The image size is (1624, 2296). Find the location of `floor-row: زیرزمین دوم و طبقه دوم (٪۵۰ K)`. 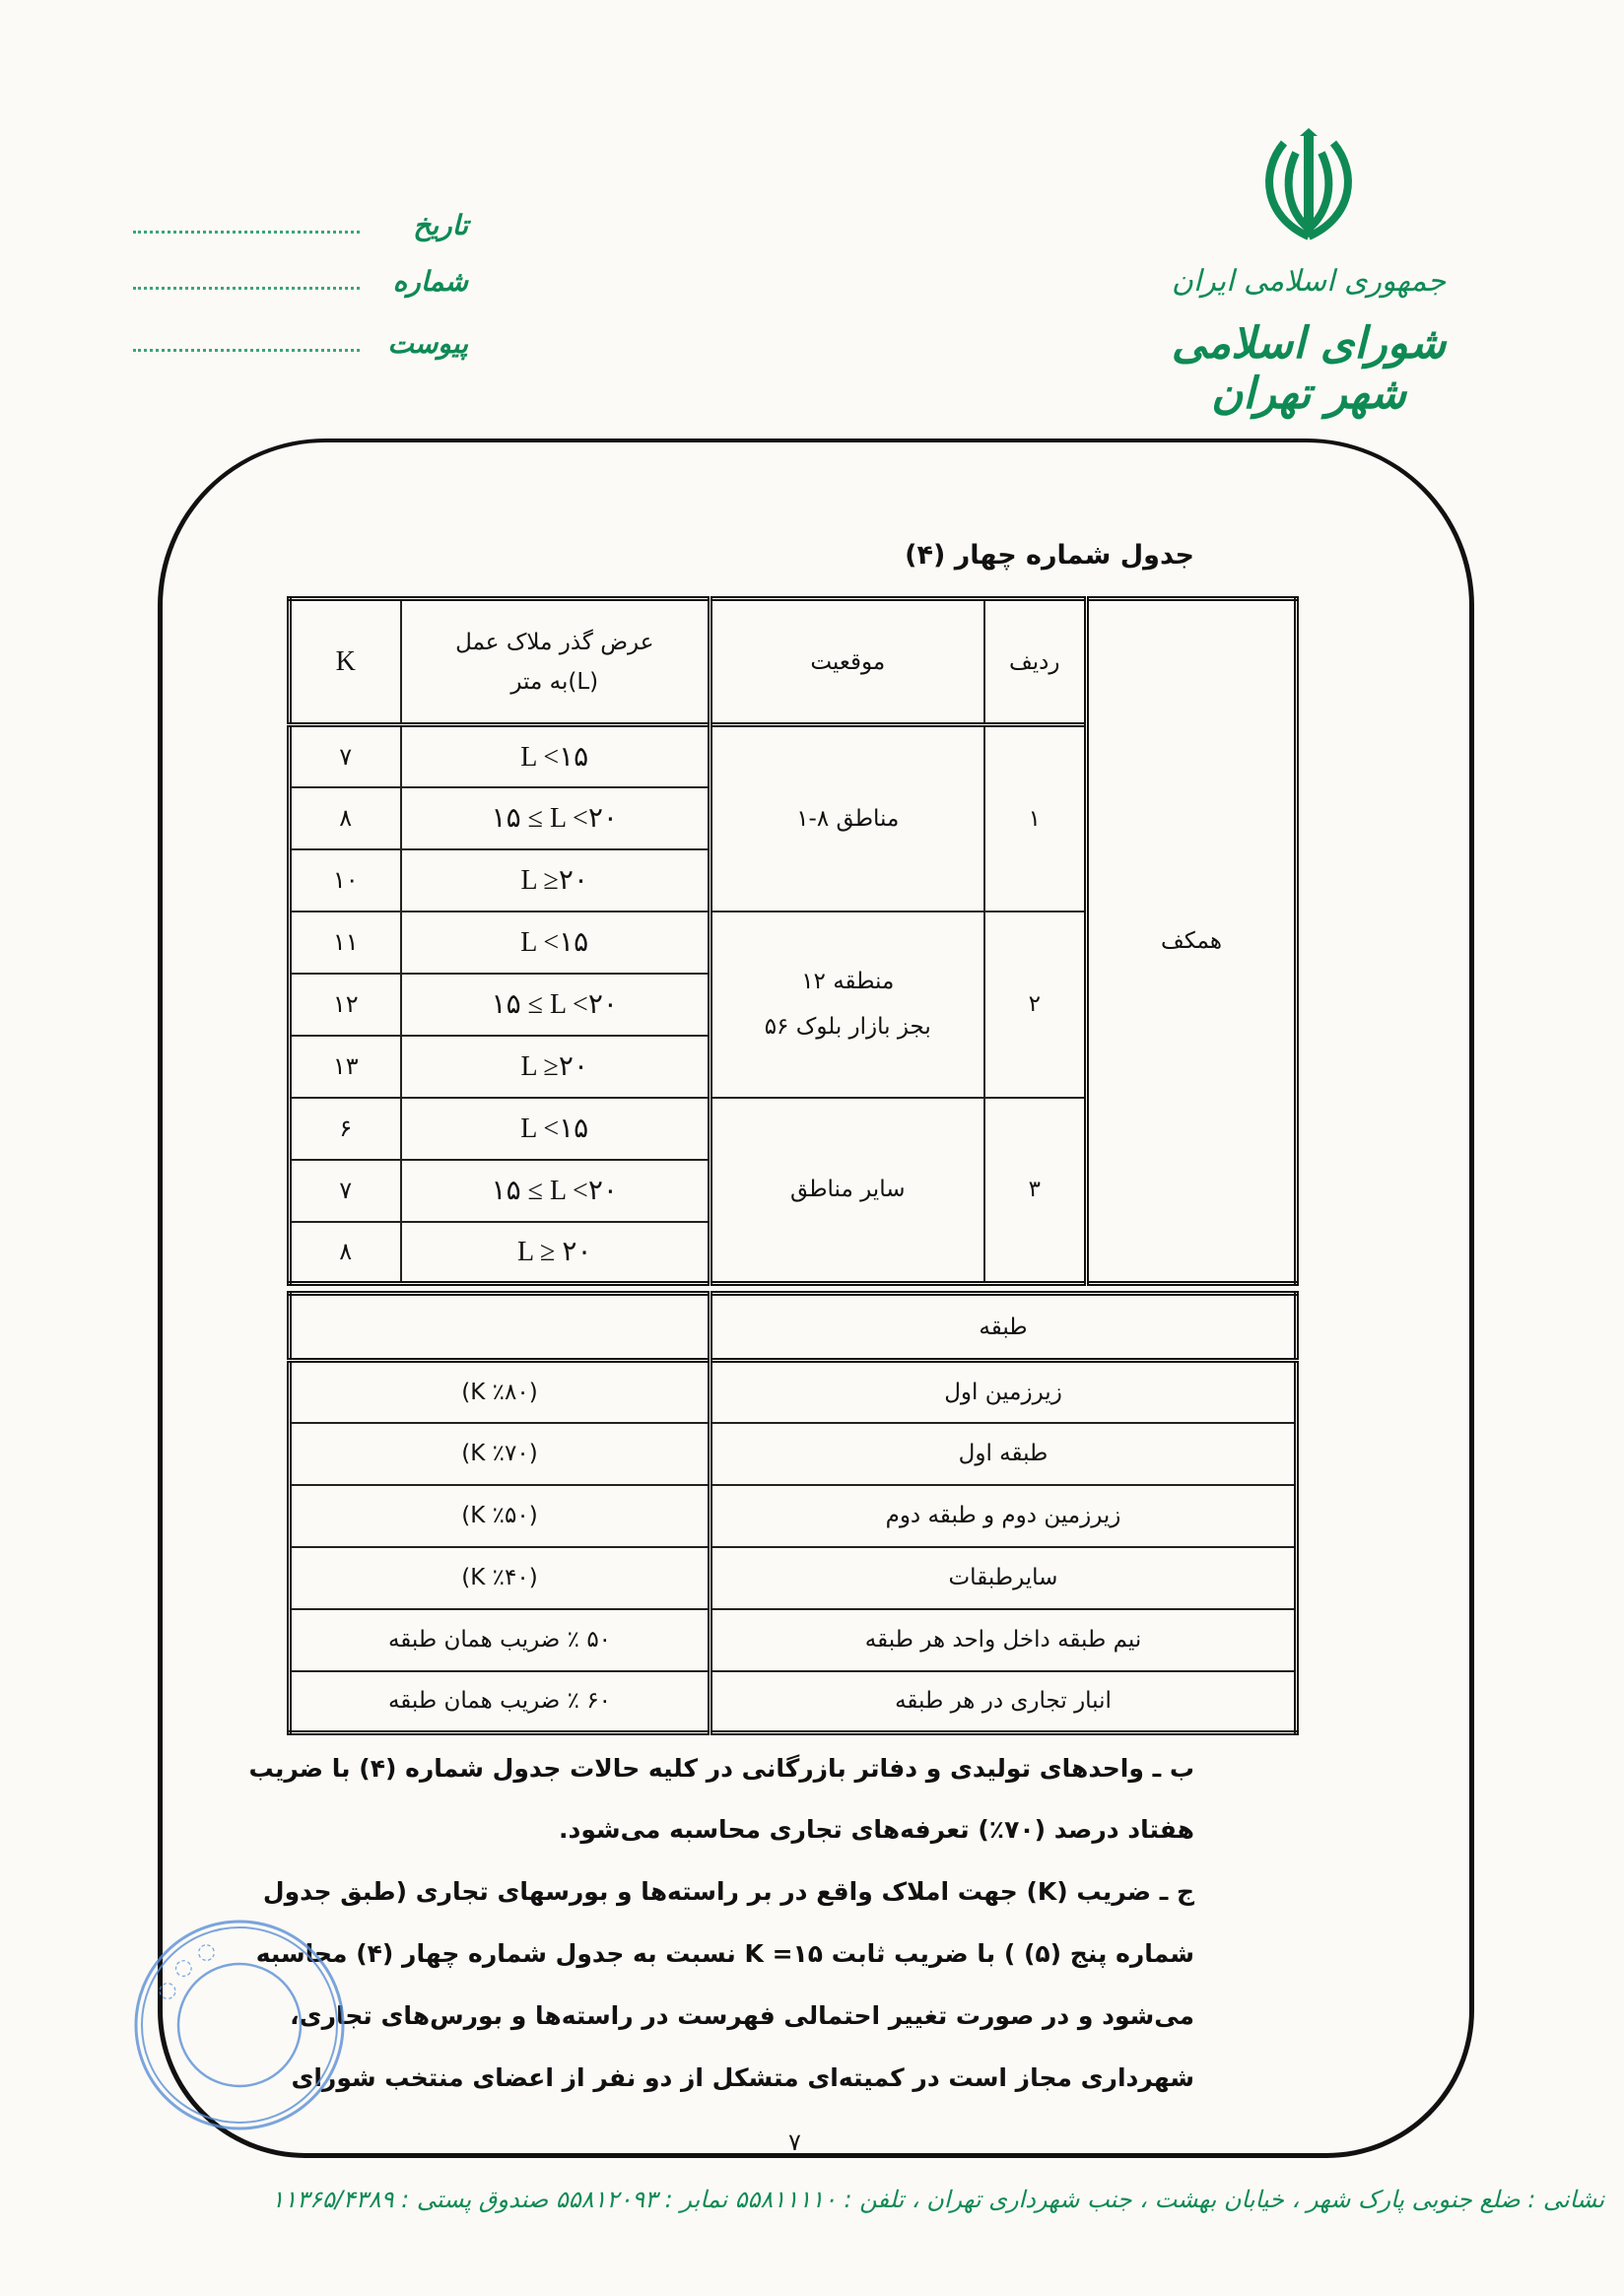

floor-row: زیرزمین دوم و طبقه دوم (٪۵۰ K) is located at coordinates (793, 1515).